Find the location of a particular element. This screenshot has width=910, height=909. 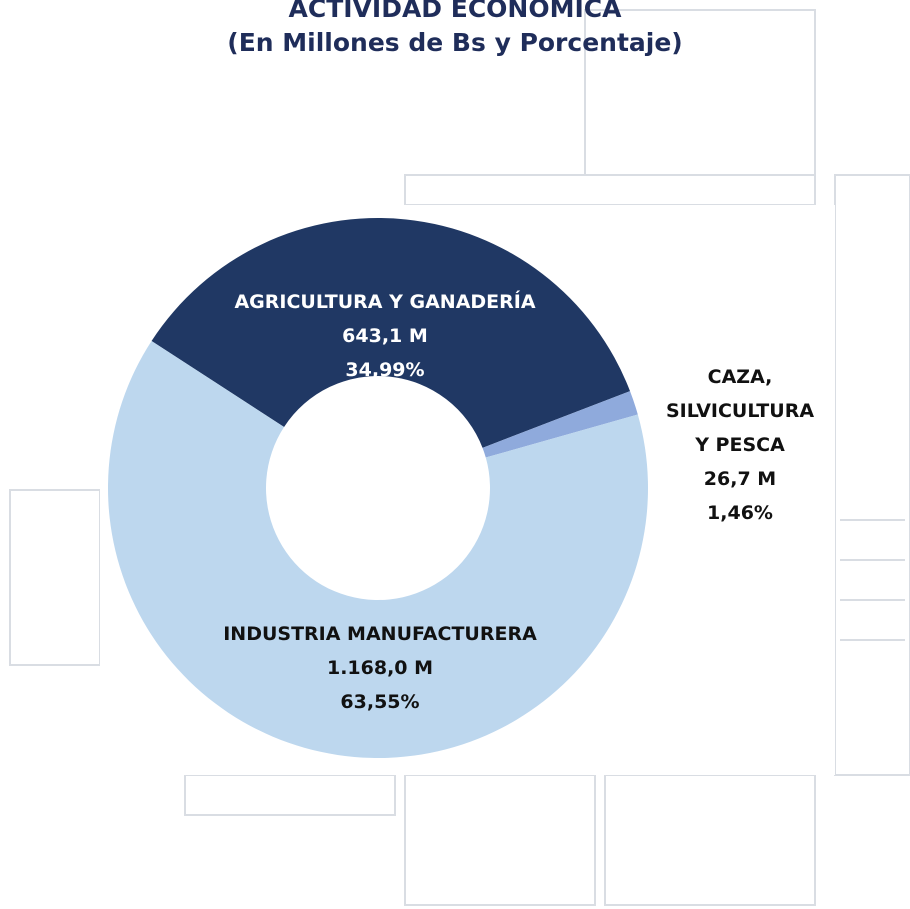

slice-label: AGRICULTURA Y GANADERÍA 643,1 M 34,99% is located at coordinates (384, 336).